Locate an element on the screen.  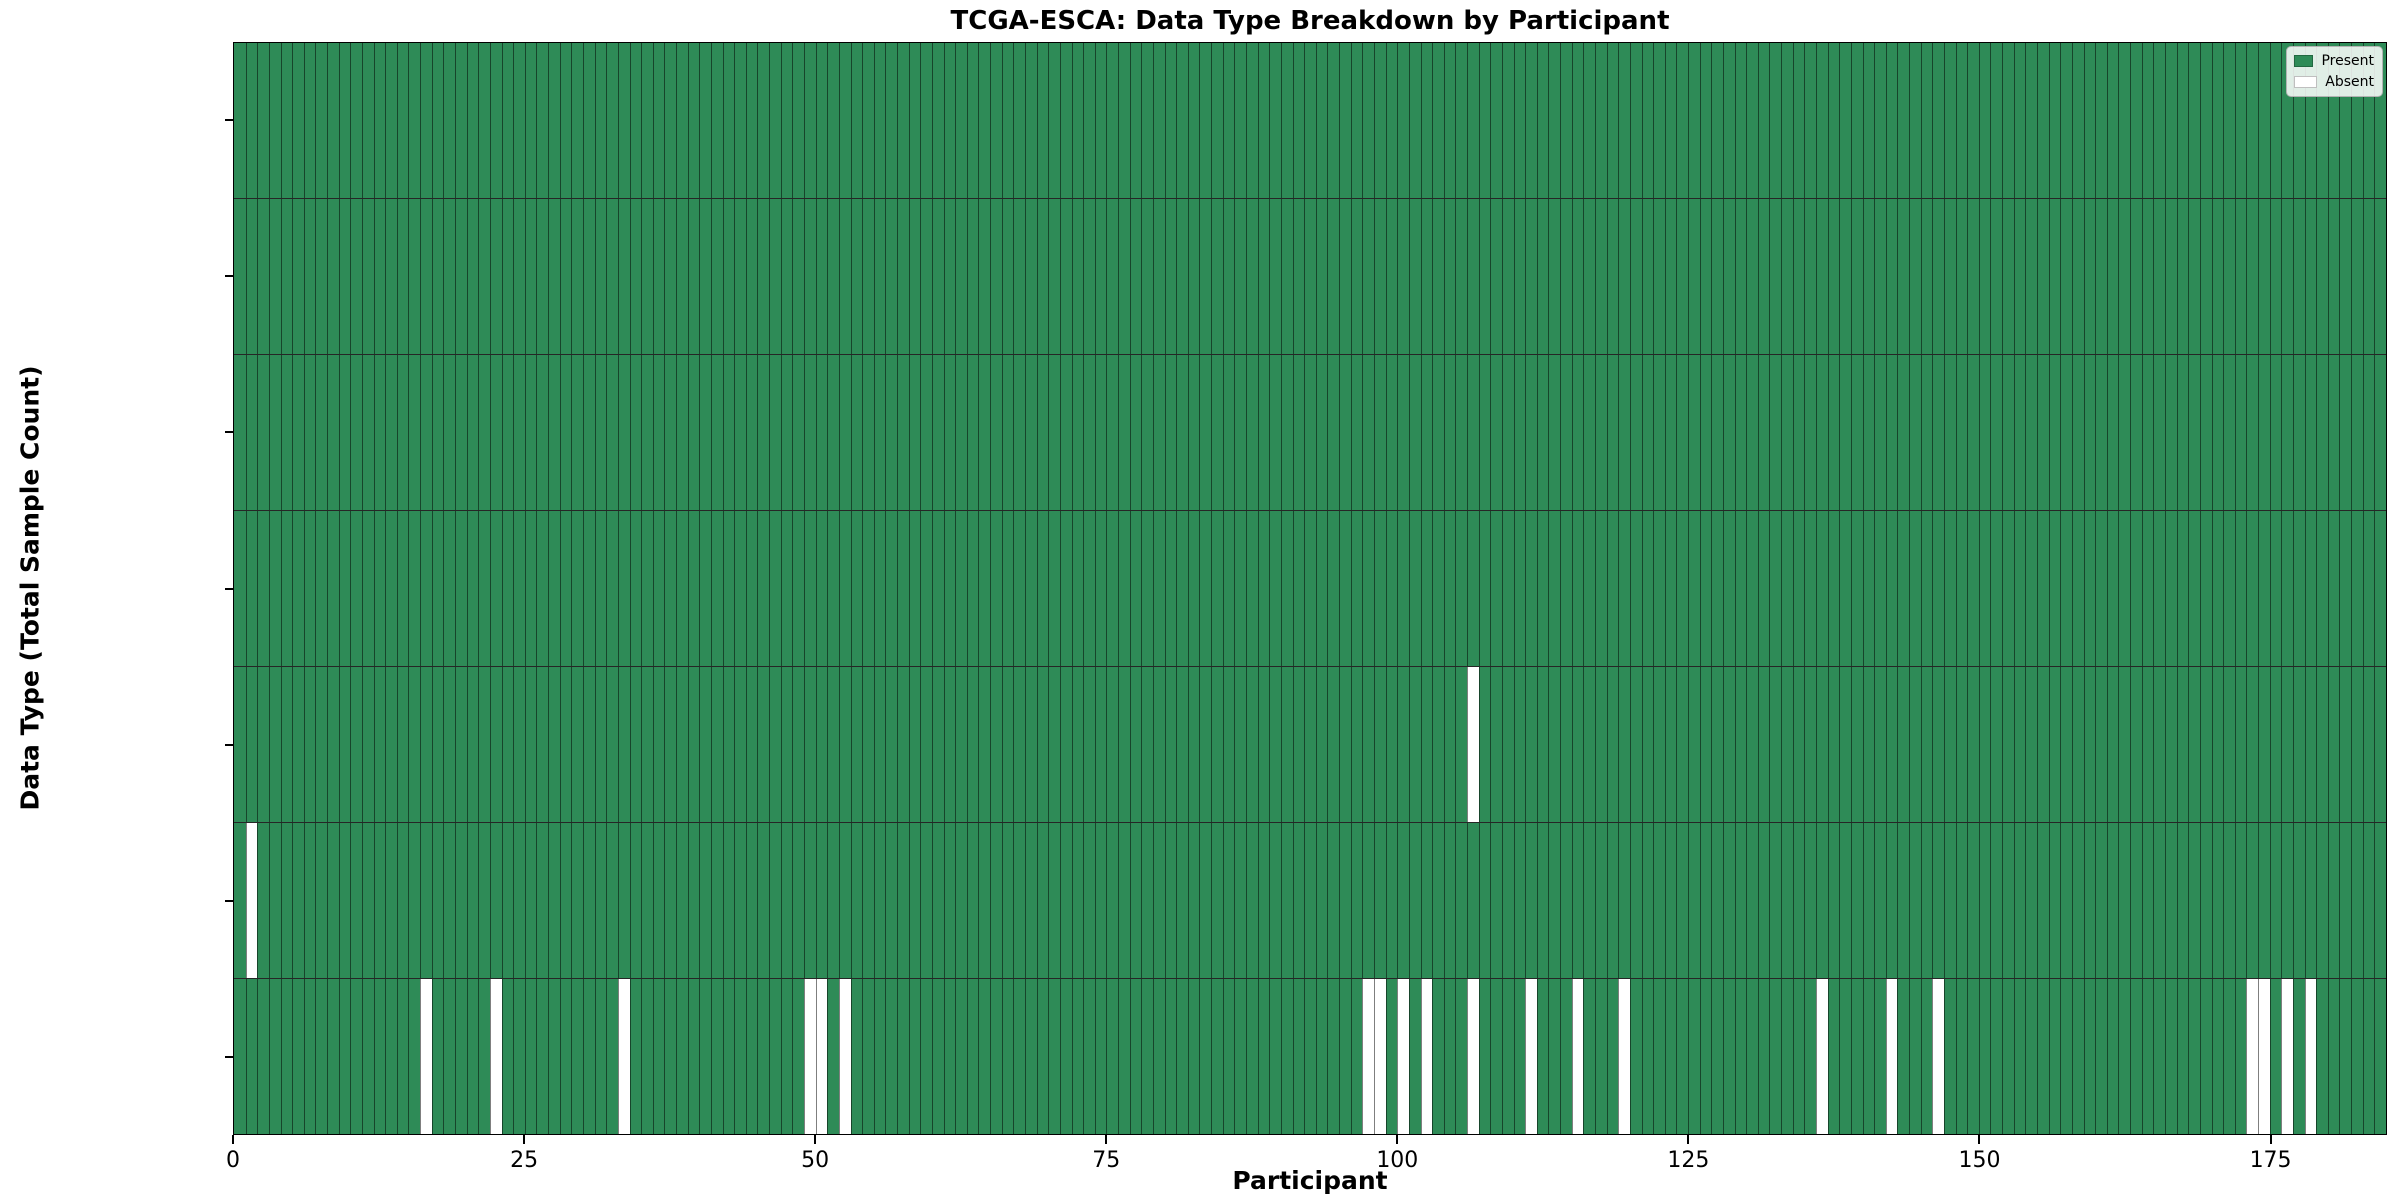
legend-item-present: Present is located at coordinates (2334, 61).